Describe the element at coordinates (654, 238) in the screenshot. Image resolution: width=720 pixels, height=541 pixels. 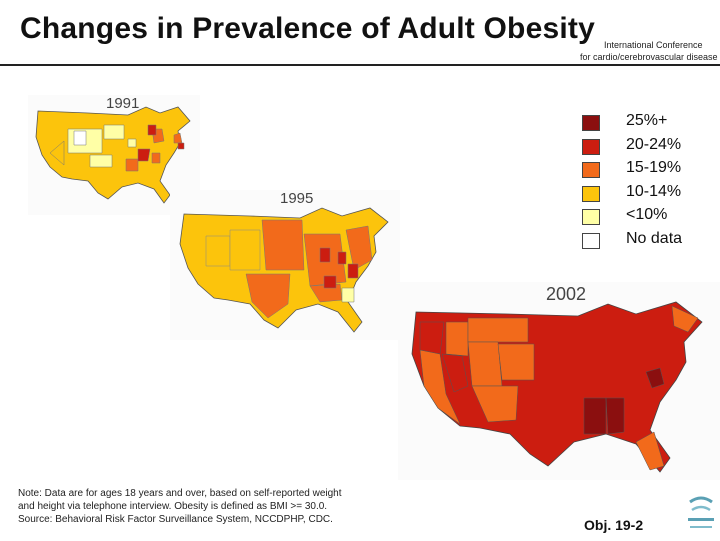
I see `legend-label: No data` at that location.